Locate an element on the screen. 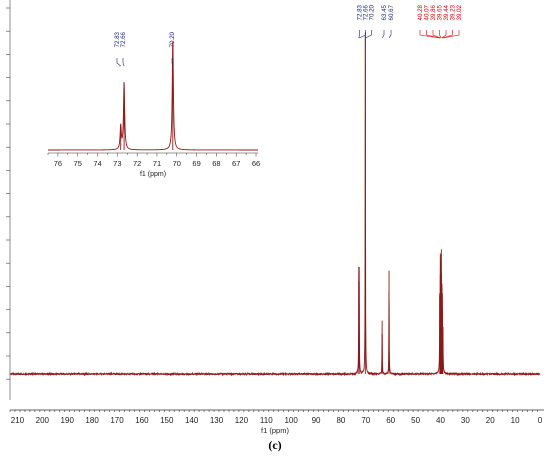 The image size is (550, 457). inset-x-axis: 76 75 74 73 72 71 70 69 68 67 66 f1 (ppm) is located at coordinates (153, 165).